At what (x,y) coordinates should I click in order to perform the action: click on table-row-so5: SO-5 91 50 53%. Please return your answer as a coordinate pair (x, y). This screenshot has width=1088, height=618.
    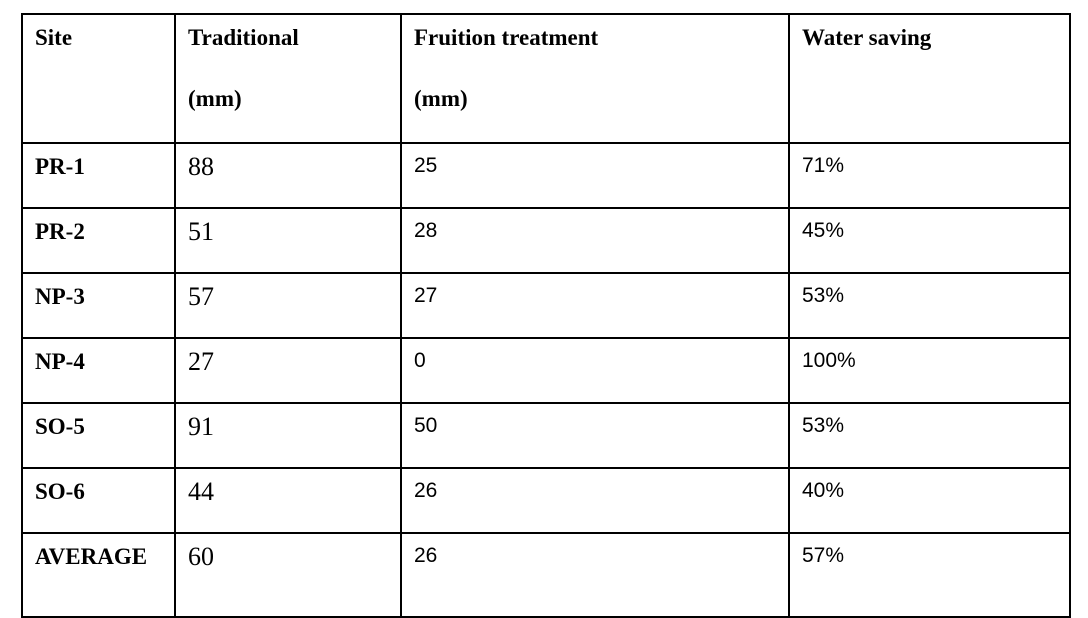
    Looking at the image, I should click on (546, 435).